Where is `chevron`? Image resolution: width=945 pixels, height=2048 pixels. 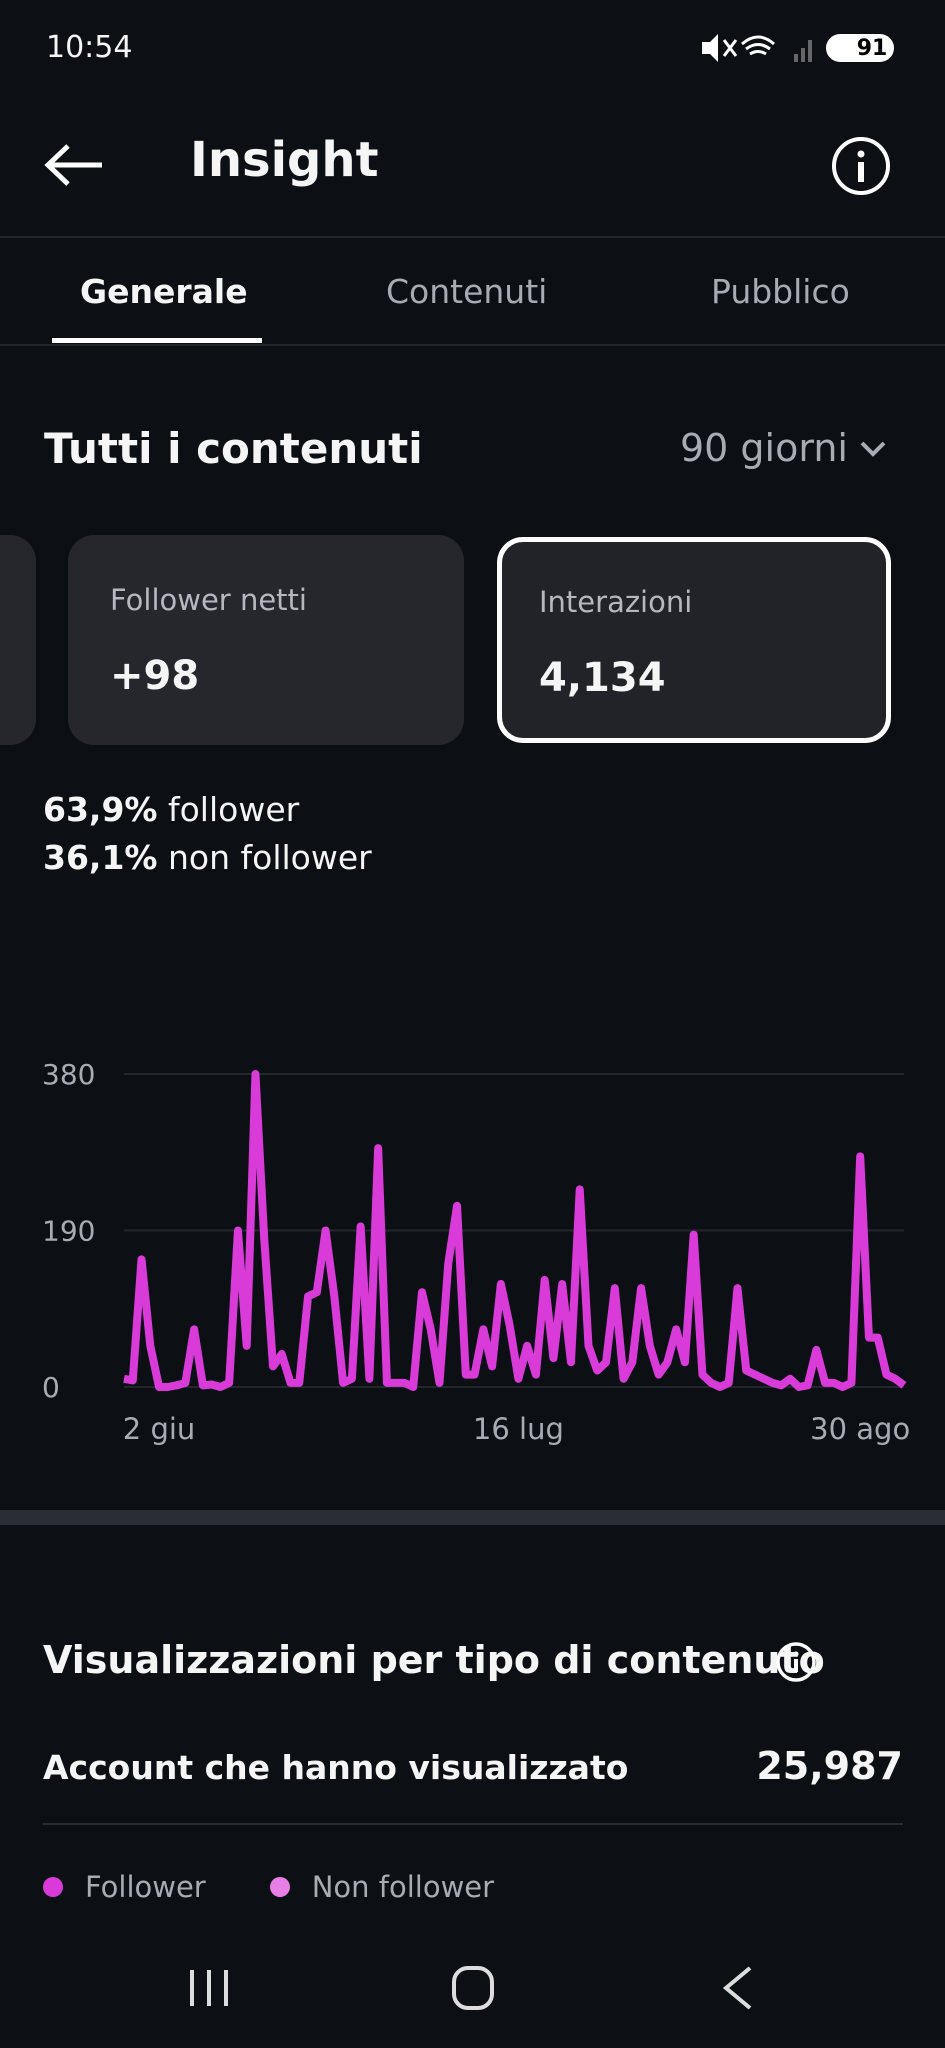 chevron is located at coordinates (873, 449).